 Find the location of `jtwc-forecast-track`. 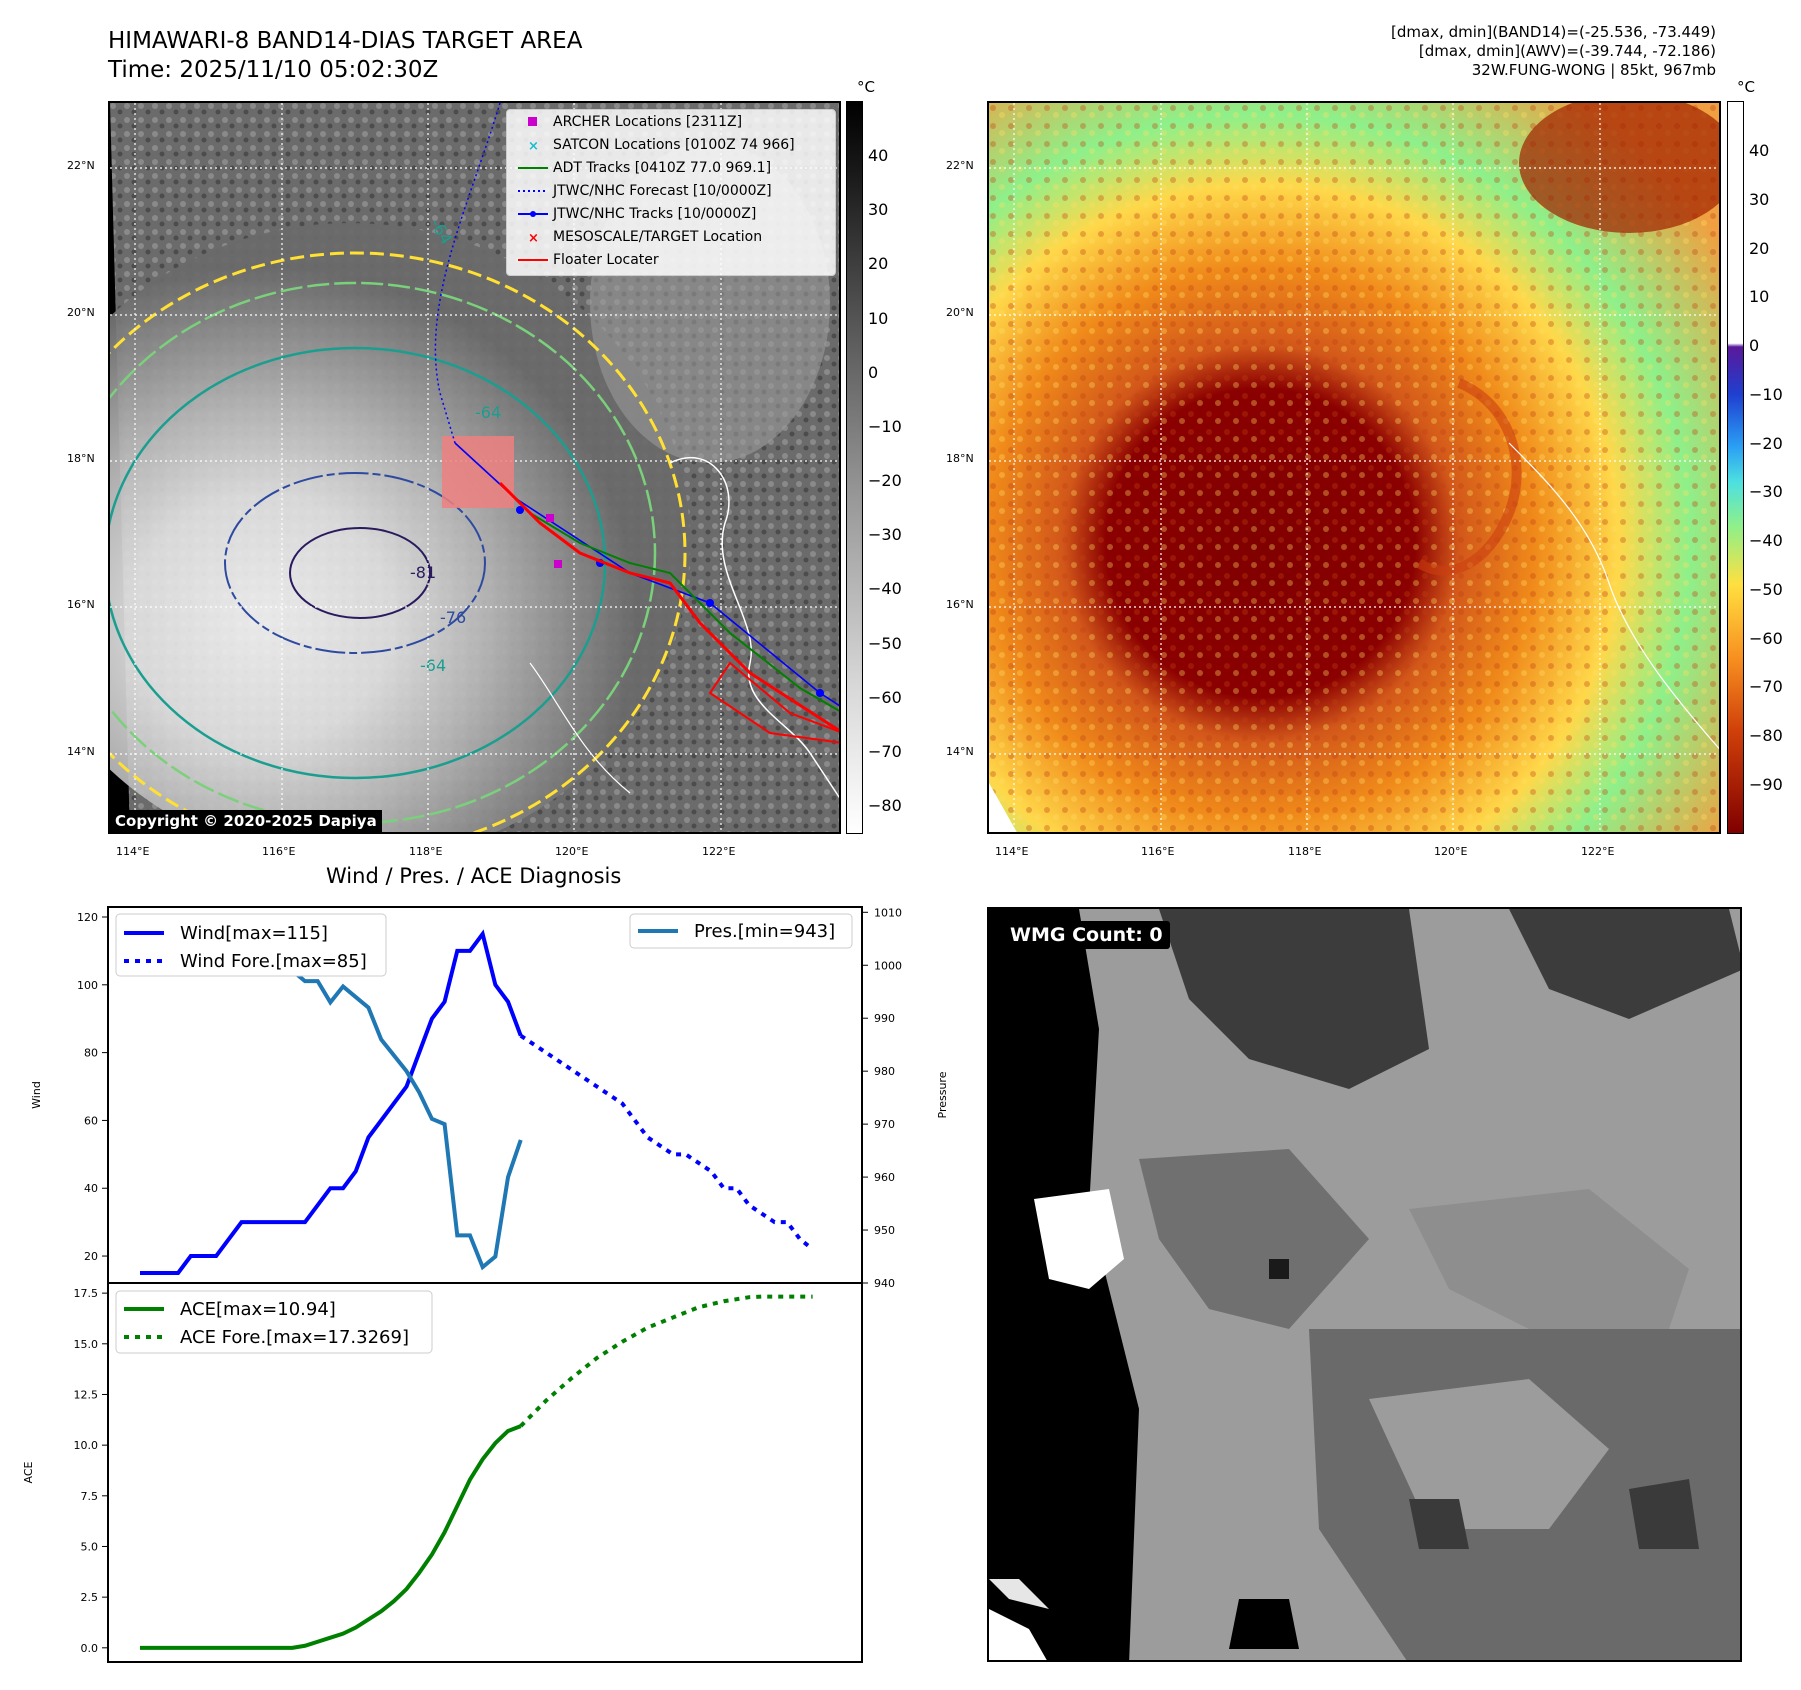

jtwc-forecast-track is located at coordinates (467, 273).